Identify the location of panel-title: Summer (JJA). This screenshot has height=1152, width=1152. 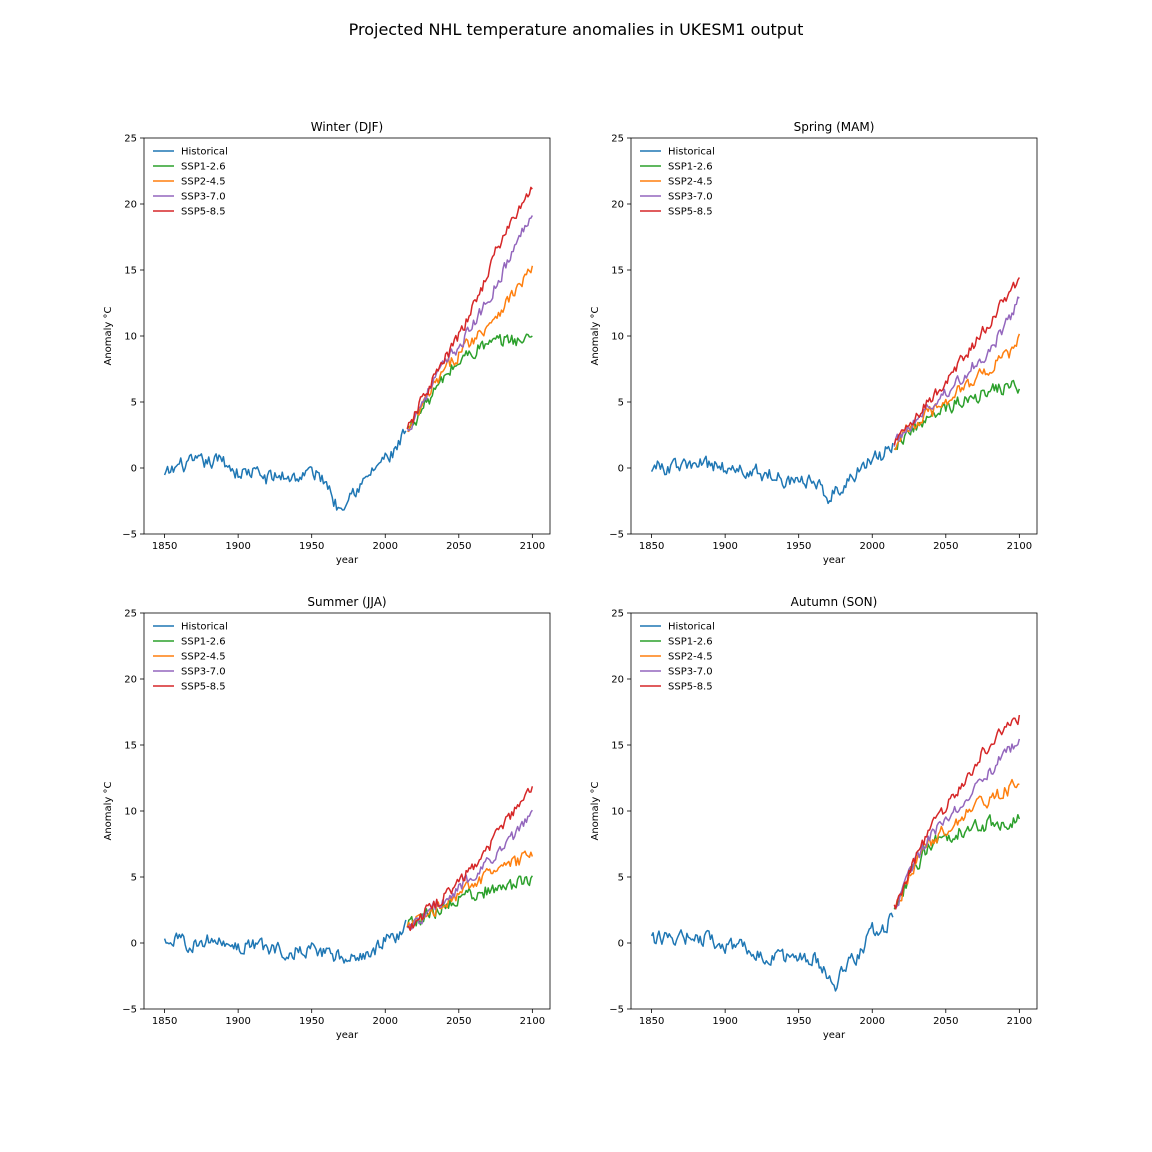
(346, 602).